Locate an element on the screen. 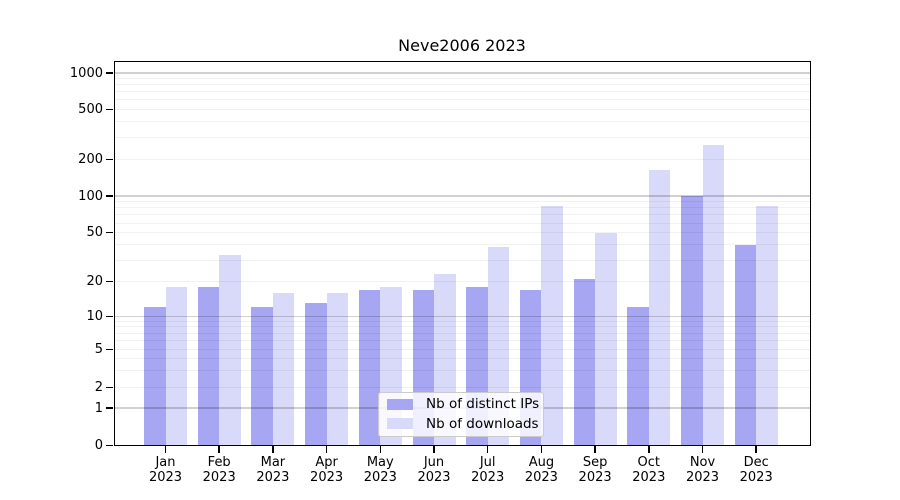  x-tick-label: Sep 2023 is located at coordinates (595, 470).